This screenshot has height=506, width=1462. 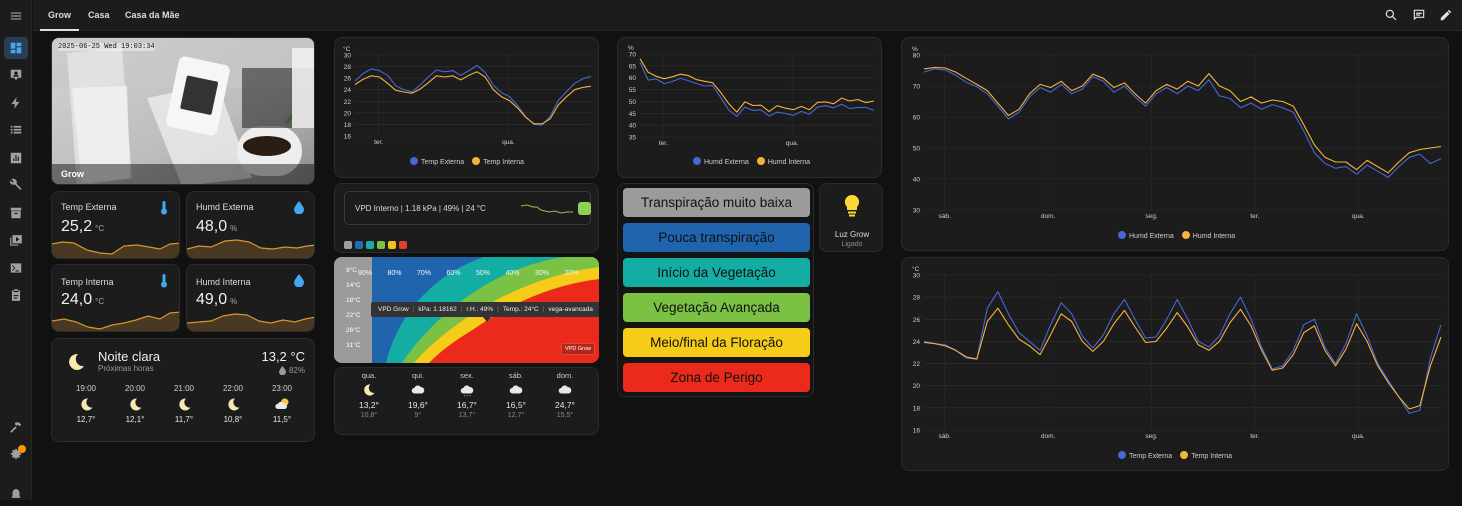 I want to click on hourly-item: 21:00 11,7°, so click(x=184, y=404).